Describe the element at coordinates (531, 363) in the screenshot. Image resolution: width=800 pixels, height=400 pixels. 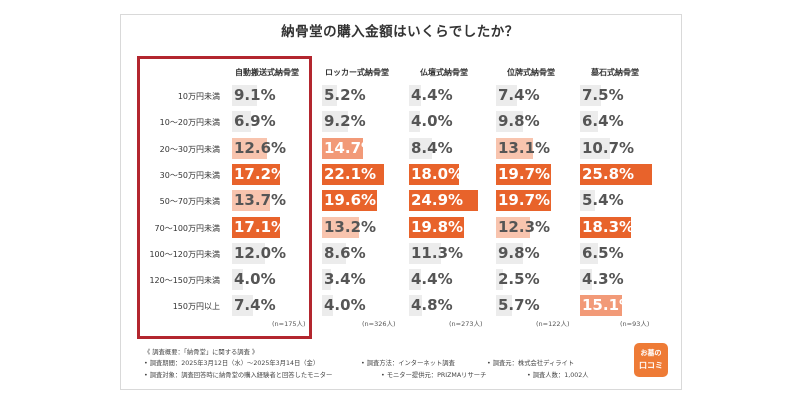
I see `survey-source: • 調査元：株式会社ディライト` at that location.